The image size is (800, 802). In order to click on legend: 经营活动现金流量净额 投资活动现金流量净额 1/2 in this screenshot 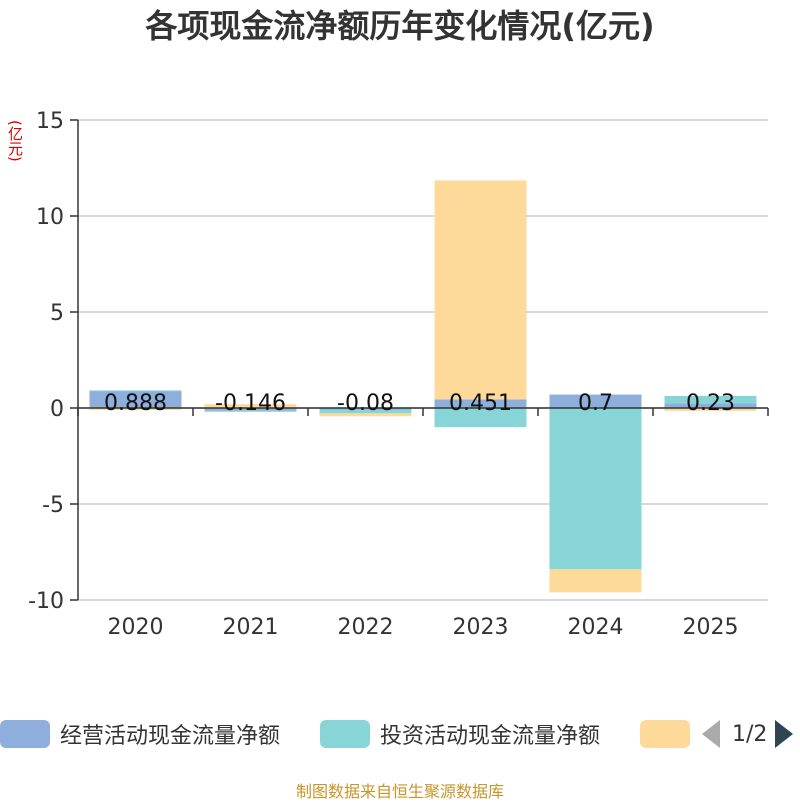, I will do `click(400, 734)`.